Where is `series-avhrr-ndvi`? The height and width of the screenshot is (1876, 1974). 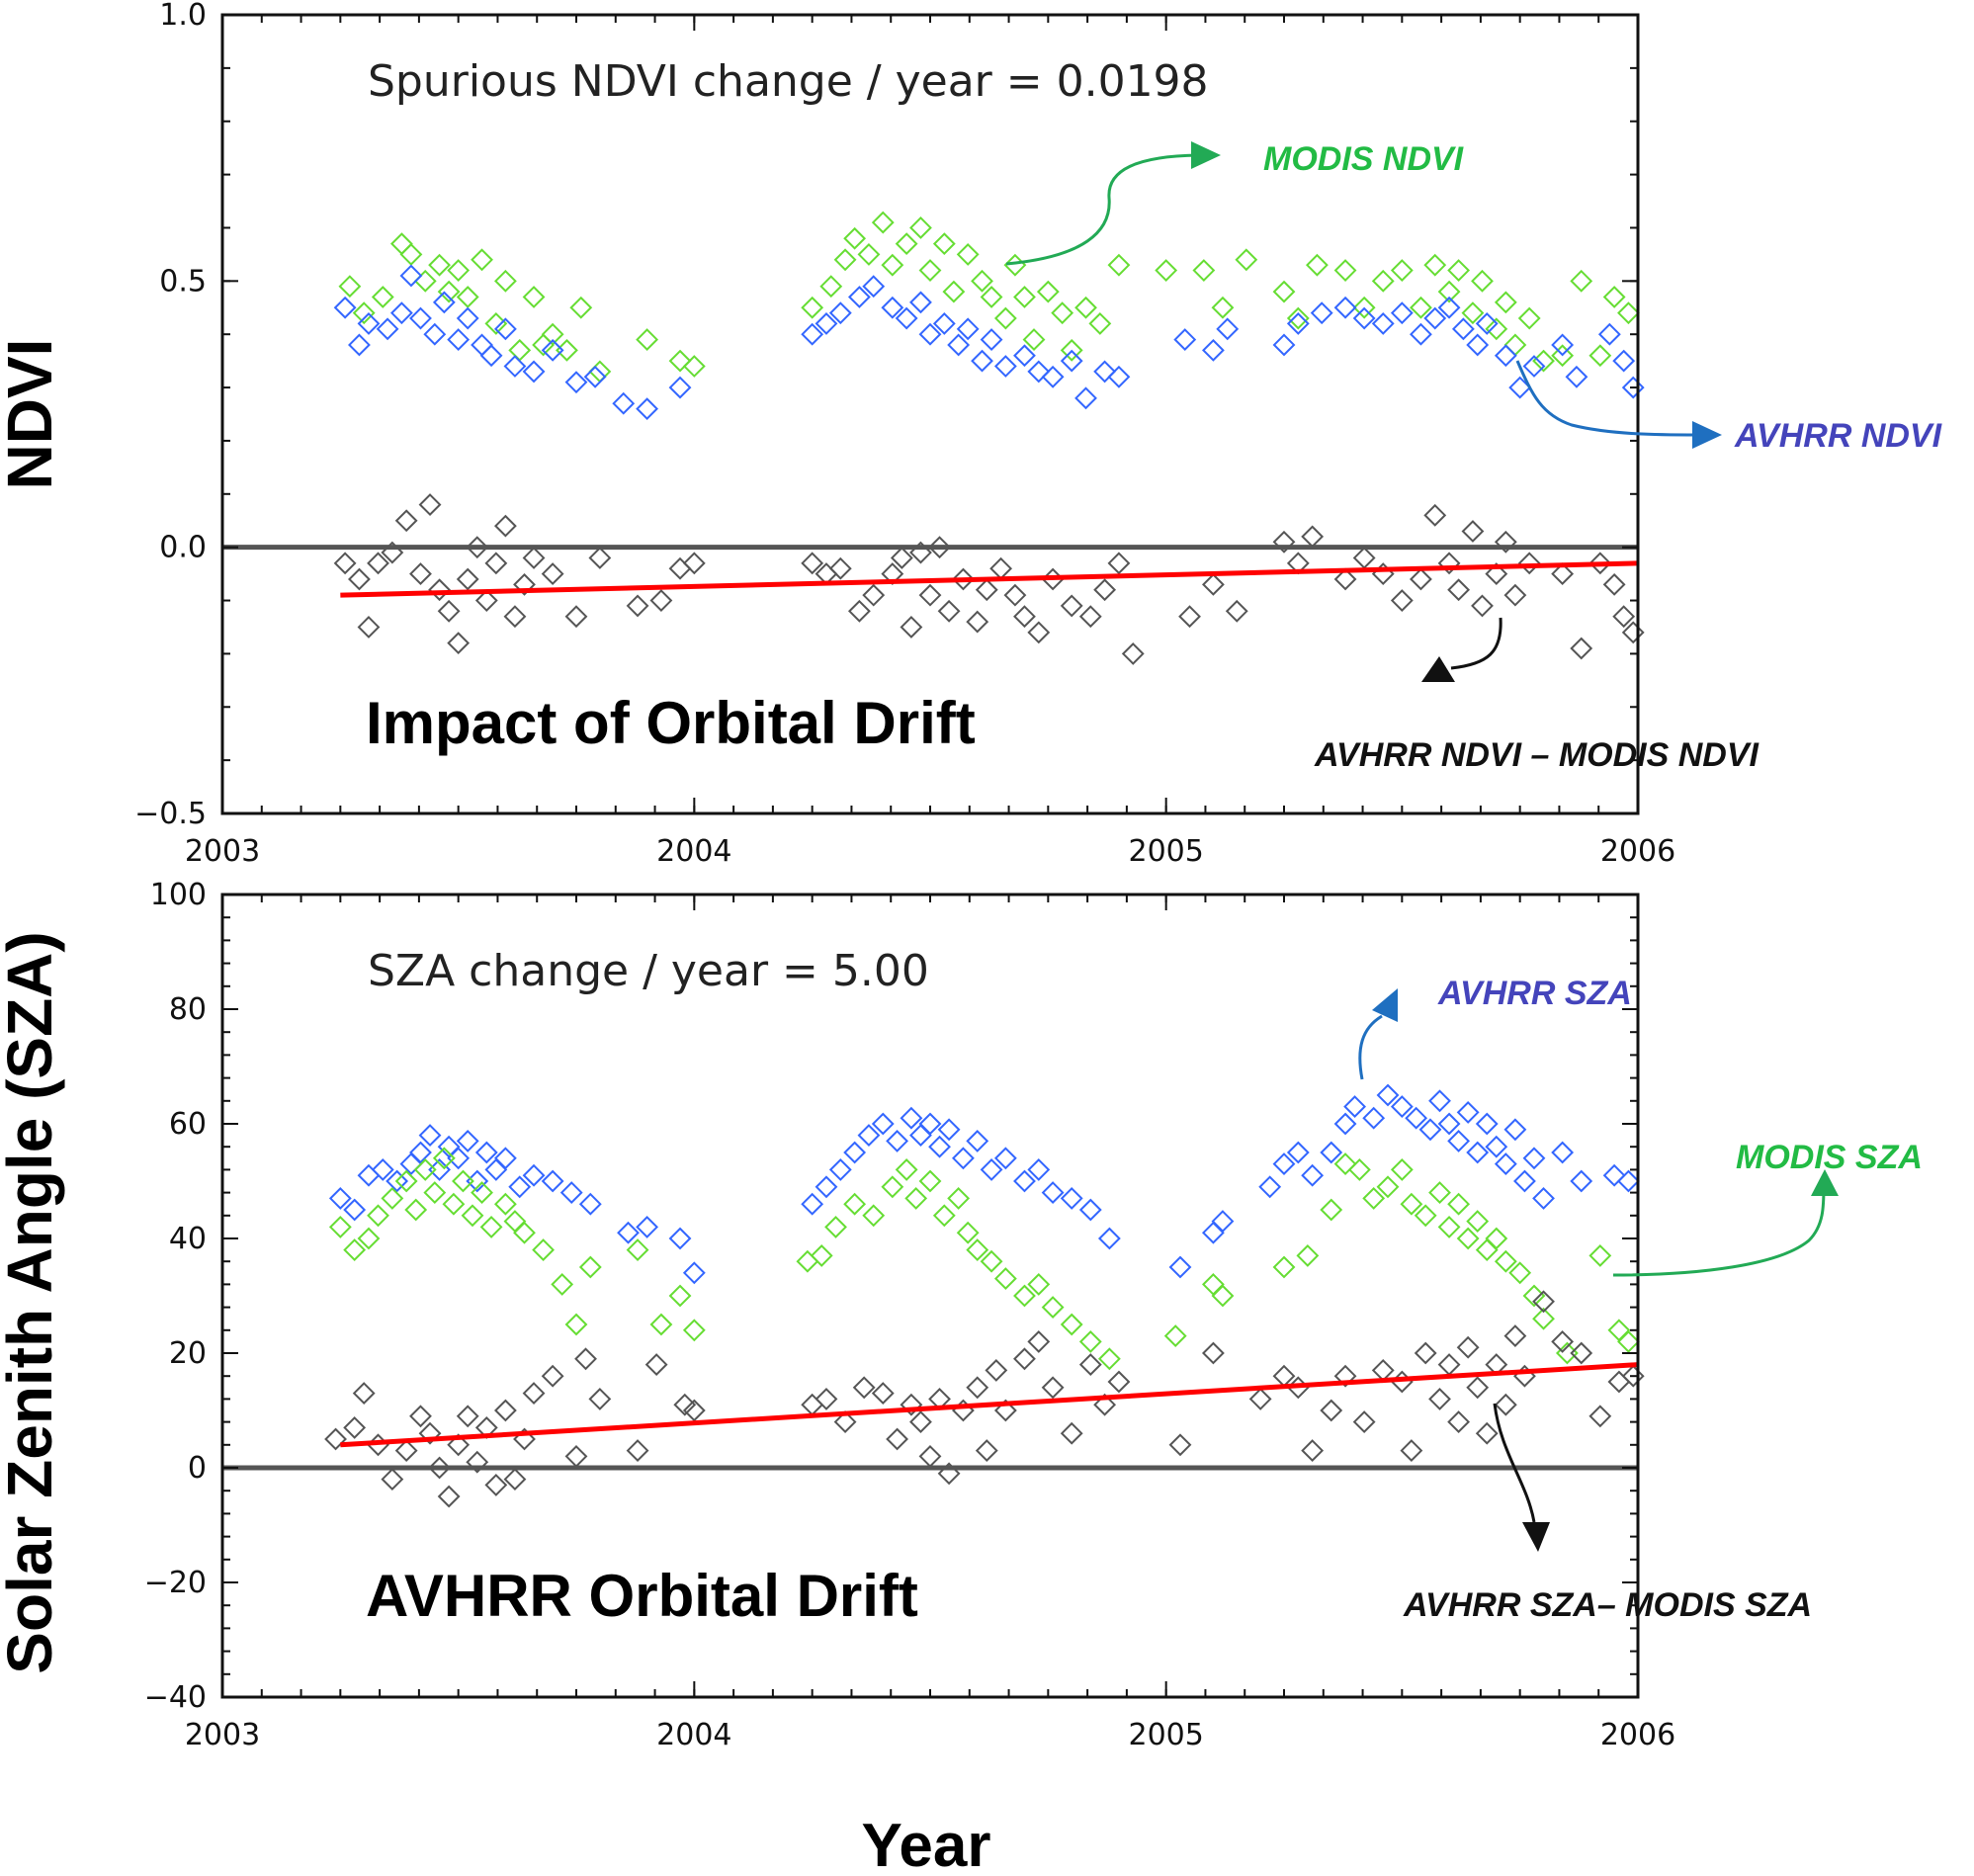 series-avhrr-ndvi is located at coordinates (989, 342).